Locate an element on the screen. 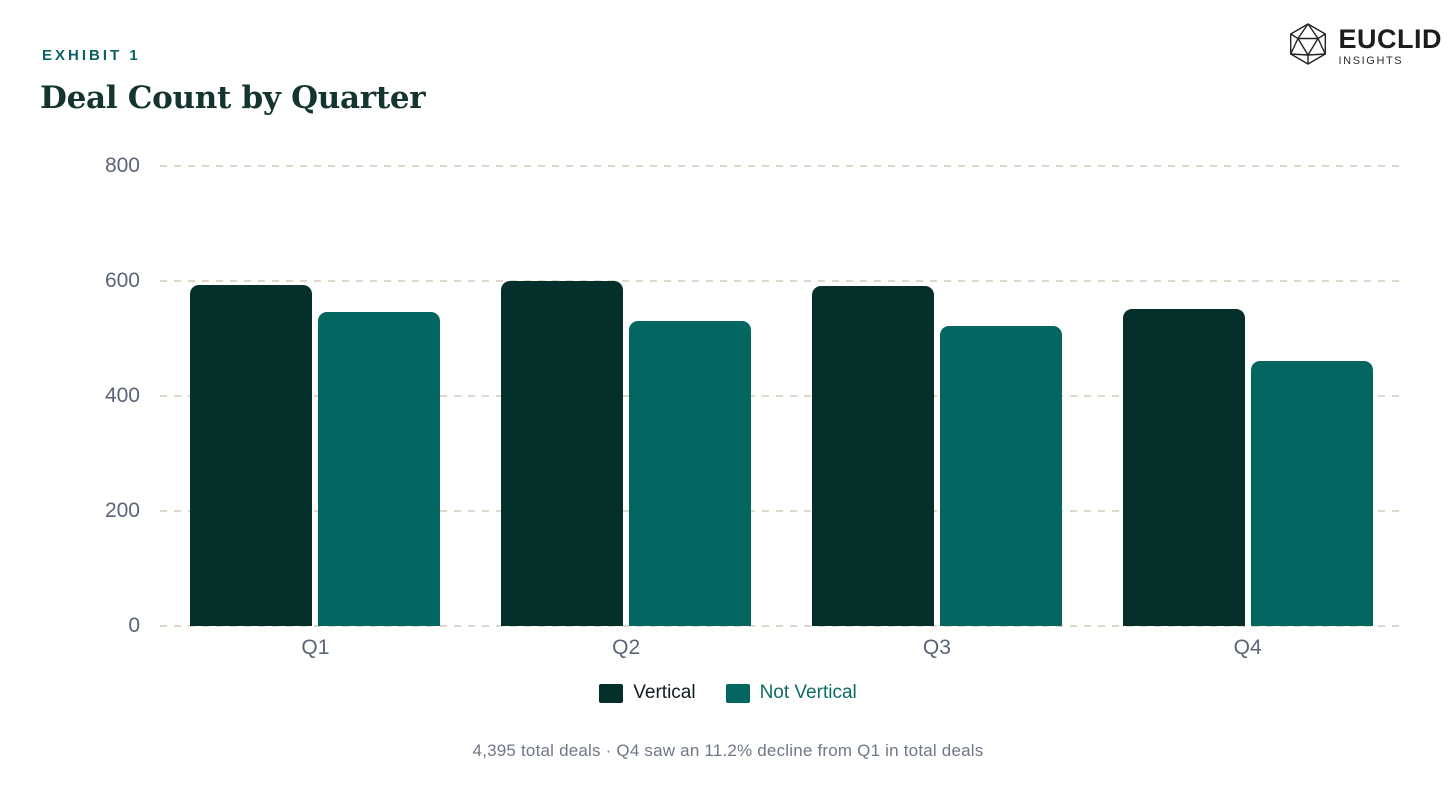 This screenshot has width=1456, height=791. y-tick-label-200: 200 is located at coordinates (122, 510).